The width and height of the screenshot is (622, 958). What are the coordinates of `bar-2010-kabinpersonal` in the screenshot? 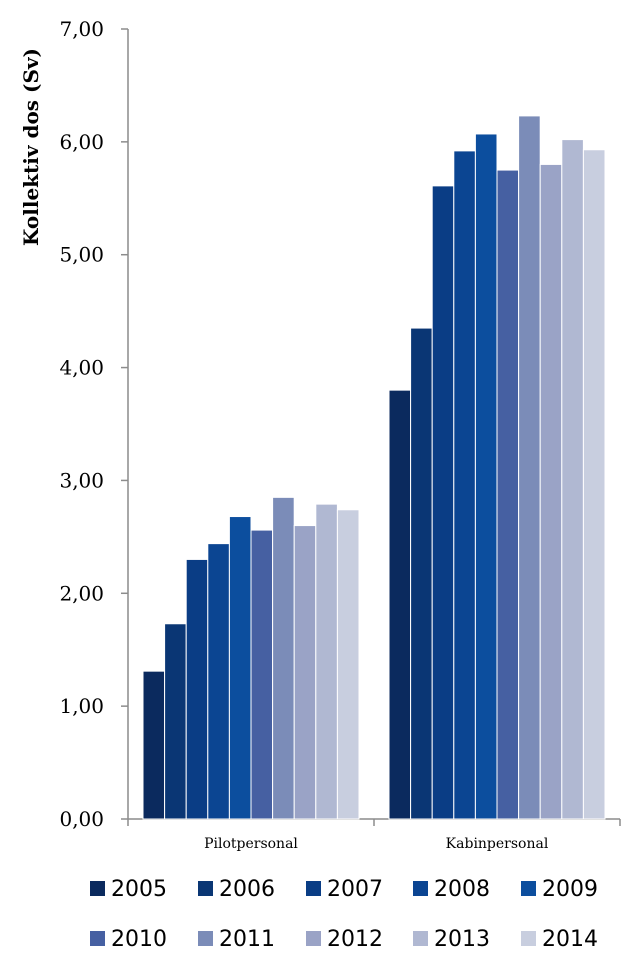 It's located at (508, 494).